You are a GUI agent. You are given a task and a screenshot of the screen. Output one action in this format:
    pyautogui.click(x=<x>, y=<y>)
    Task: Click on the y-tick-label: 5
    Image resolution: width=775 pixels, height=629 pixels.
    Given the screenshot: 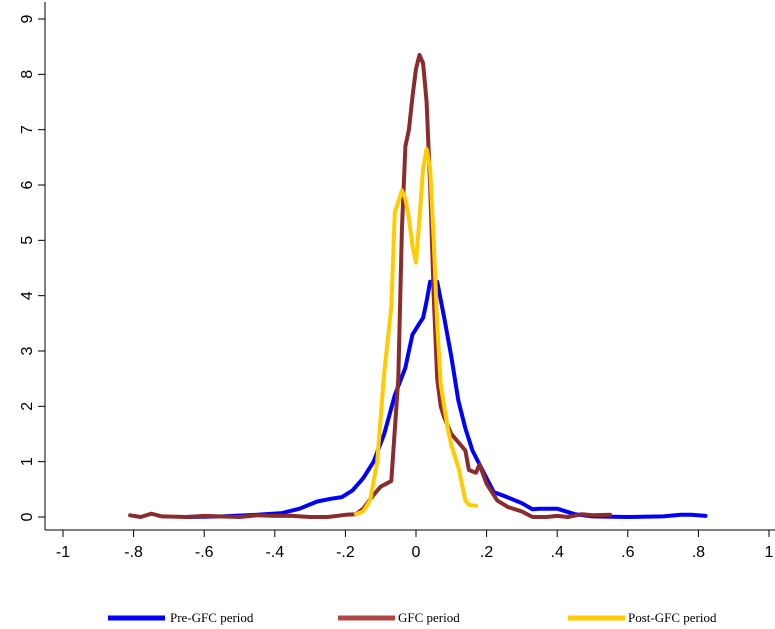 What is the action you would take?
    pyautogui.click(x=27, y=240)
    